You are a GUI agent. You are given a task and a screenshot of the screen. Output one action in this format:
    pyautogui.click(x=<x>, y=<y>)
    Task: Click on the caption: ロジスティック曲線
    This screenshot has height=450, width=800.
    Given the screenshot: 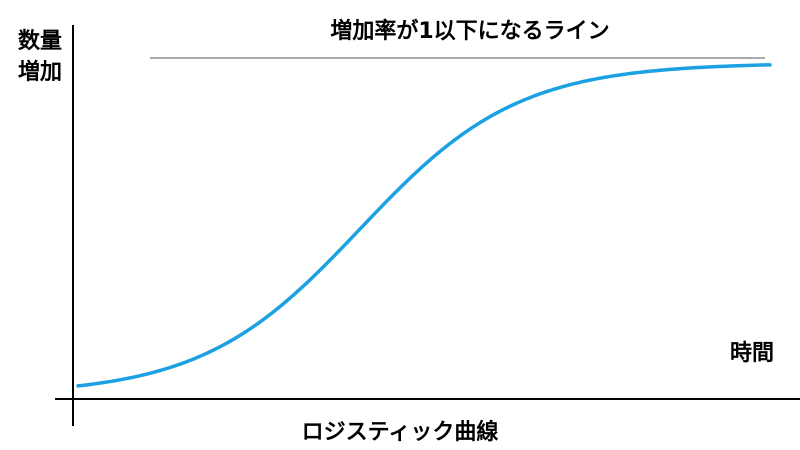 What is the action you would take?
    pyautogui.click(x=400, y=432)
    